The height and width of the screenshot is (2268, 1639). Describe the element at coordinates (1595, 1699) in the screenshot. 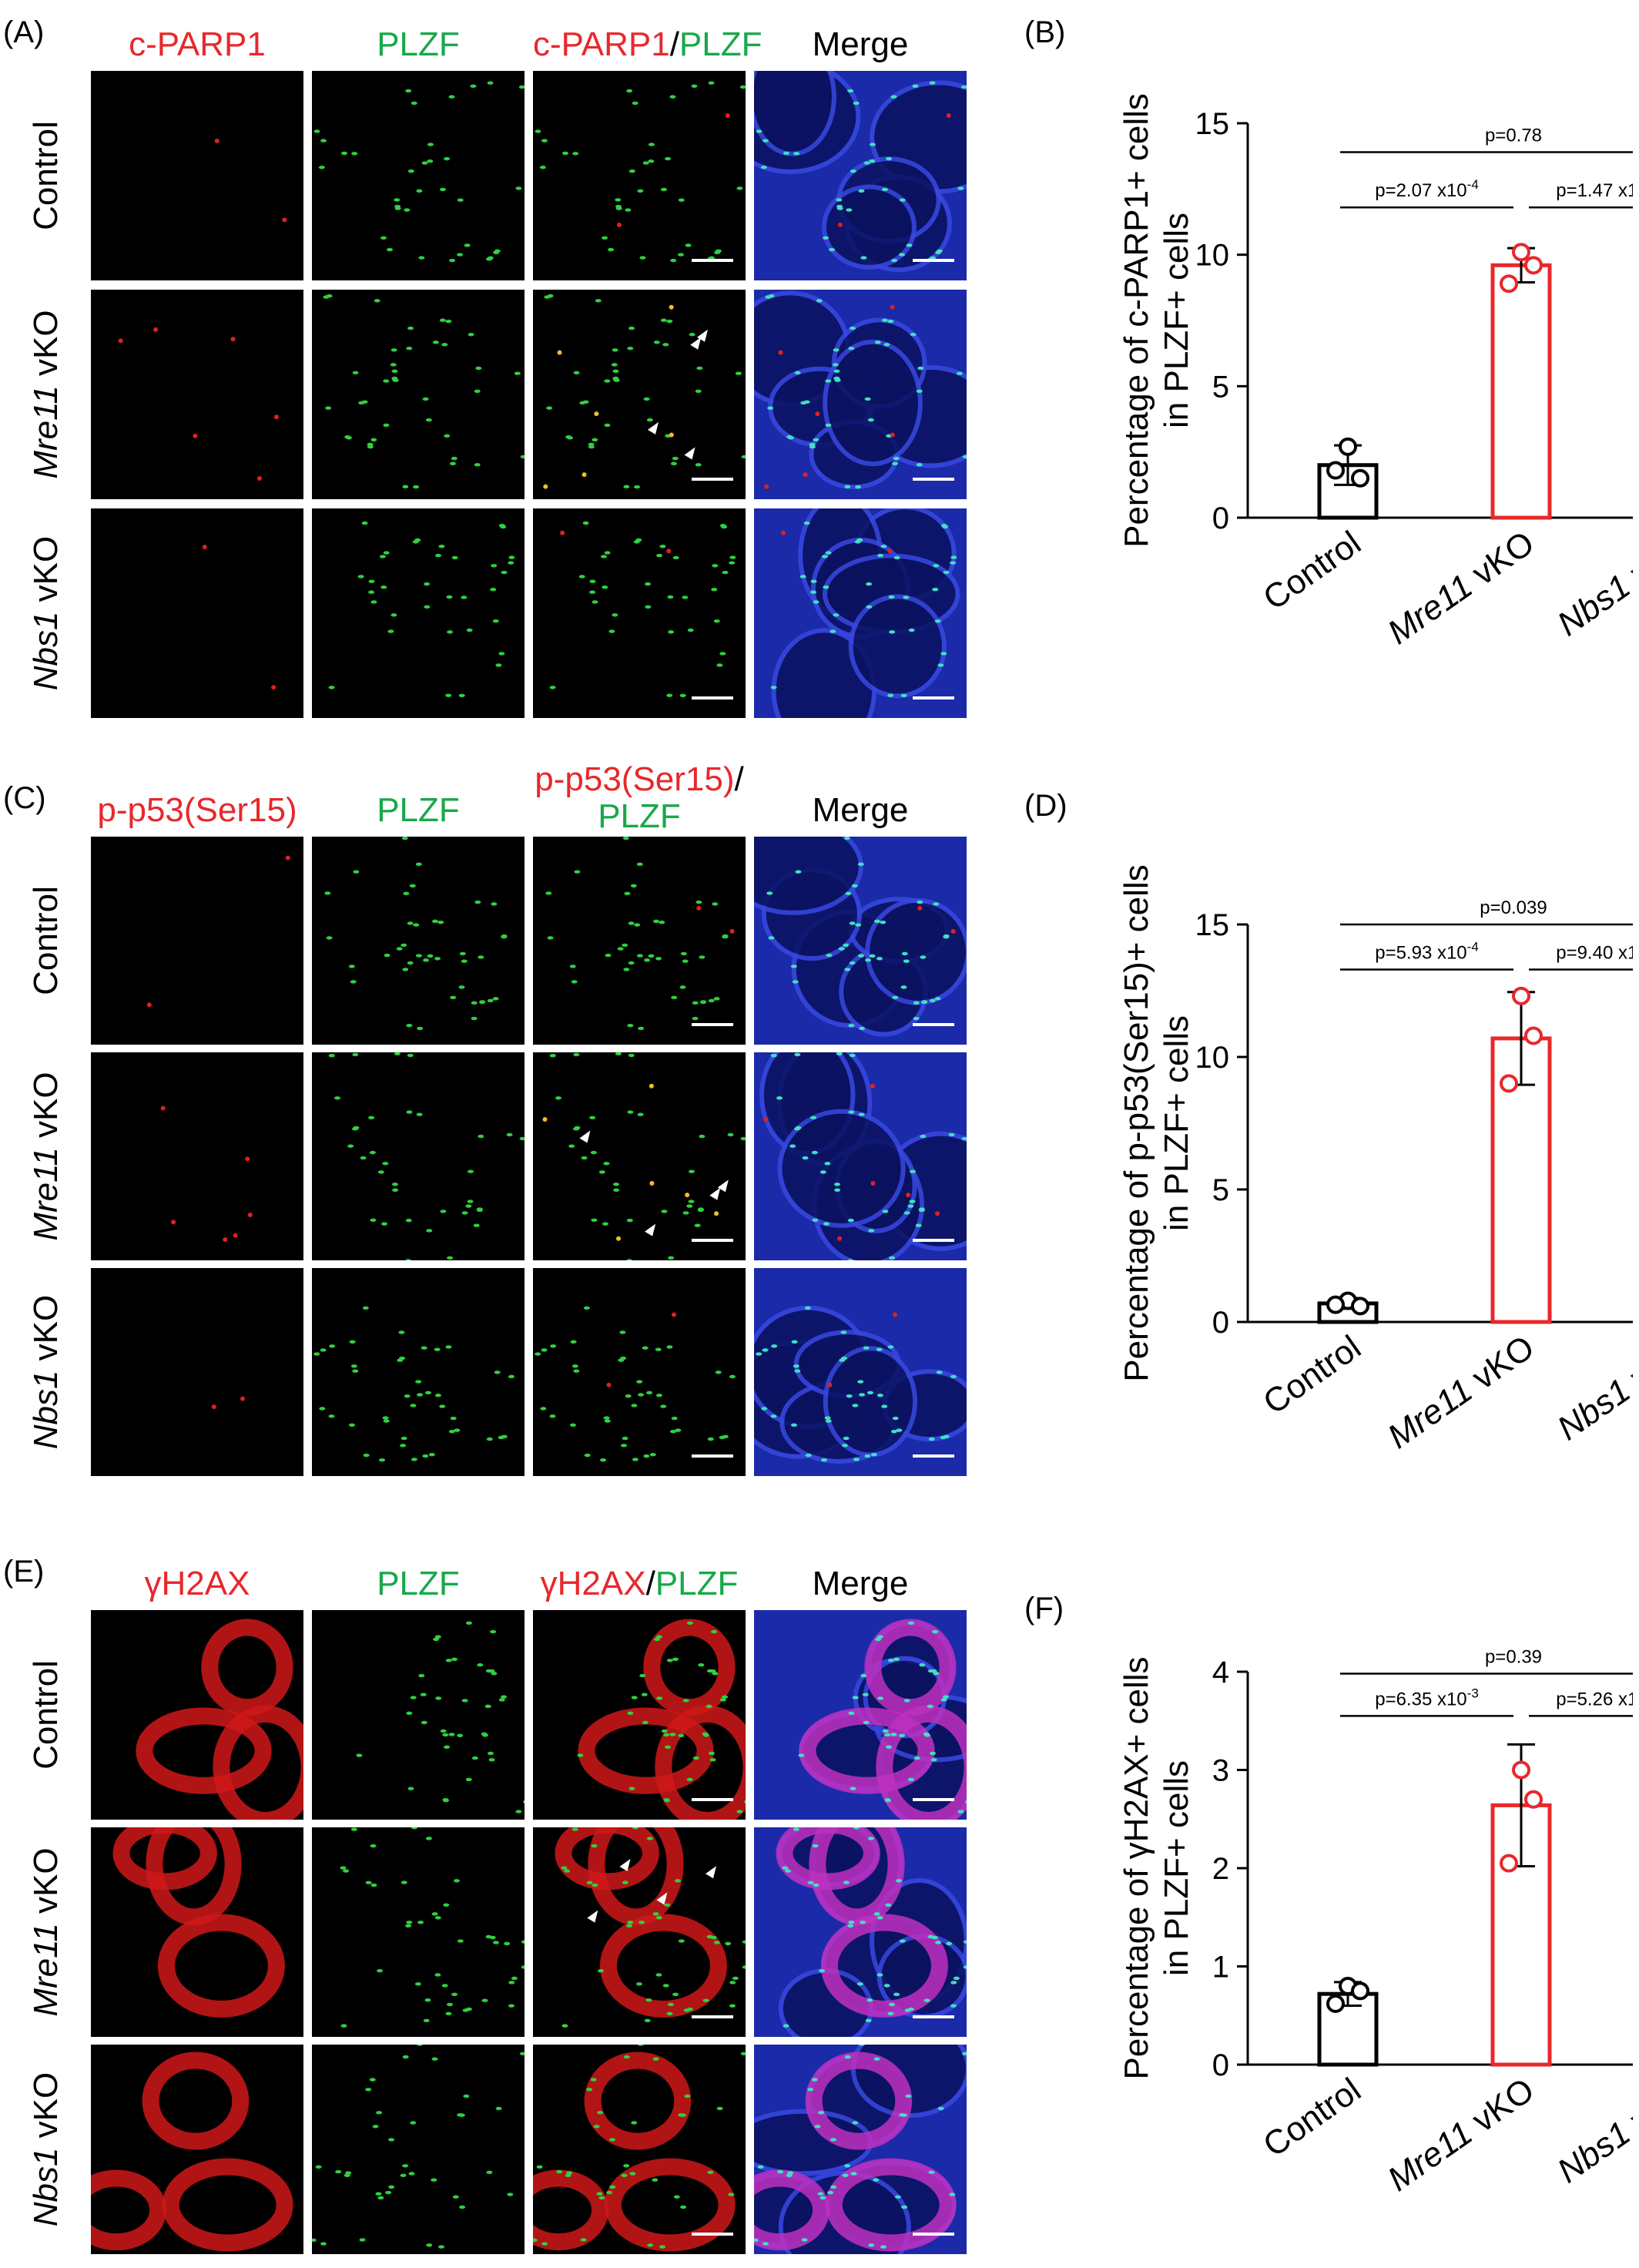

I see `p-value-text: p=5.26 x10` at that location.